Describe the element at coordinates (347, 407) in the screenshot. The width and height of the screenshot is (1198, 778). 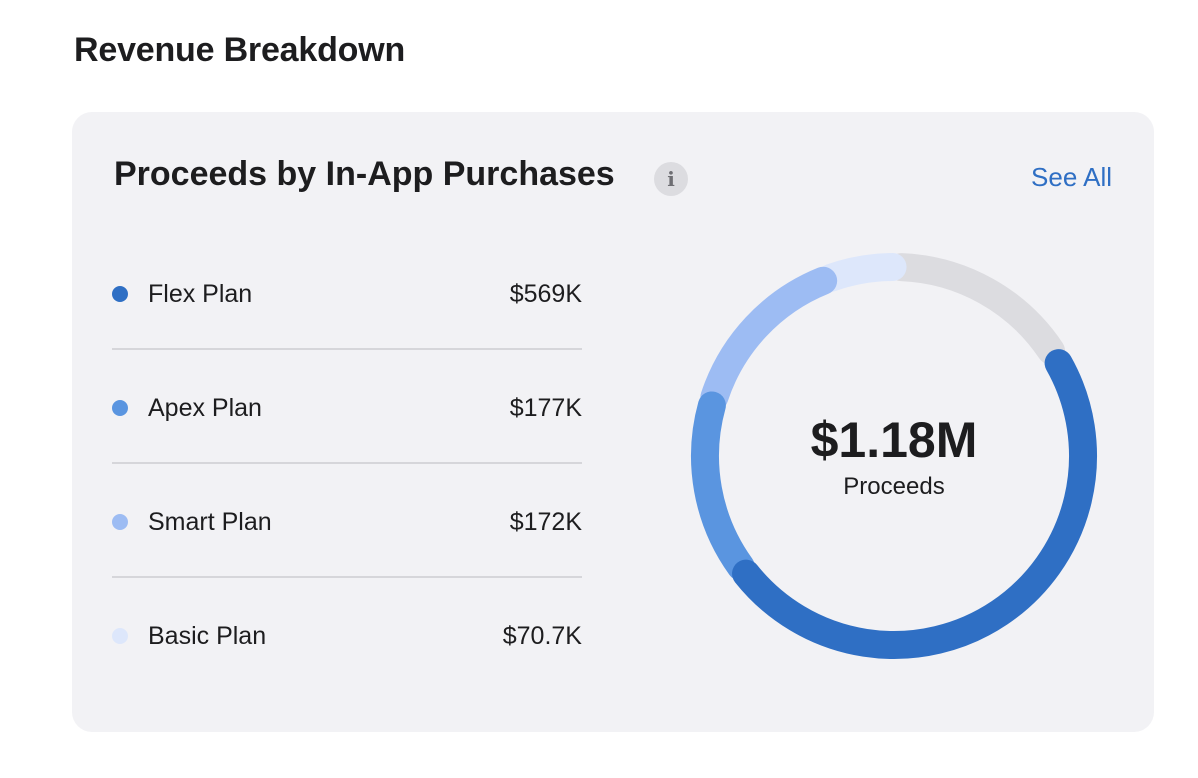
I see `legend-row-apex-plan: Apex Plan $177K` at that location.